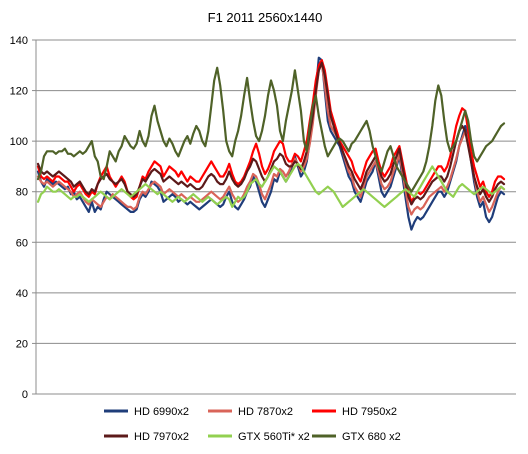 The image size is (528, 454). What do you see at coordinates (161, 437) in the screenshot?
I see `legend-label-3: HD 7970x2` at bounding box center [161, 437].